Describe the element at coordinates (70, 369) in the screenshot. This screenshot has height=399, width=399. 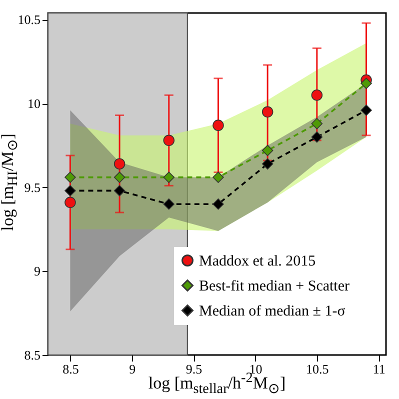
I see `x-tick-label: 8.5` at that location.